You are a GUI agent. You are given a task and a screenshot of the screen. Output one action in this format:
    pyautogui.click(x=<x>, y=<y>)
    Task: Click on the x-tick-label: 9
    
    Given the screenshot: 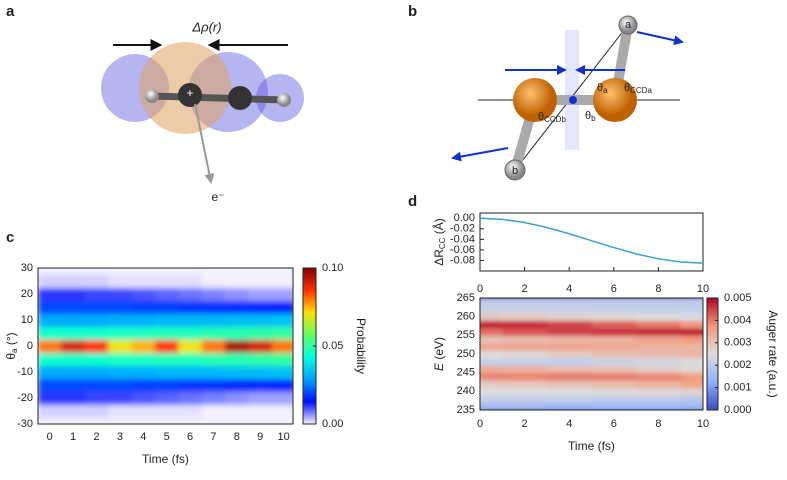 What is the action you would take?
    pyautogui.click(x=260, y=437)
    